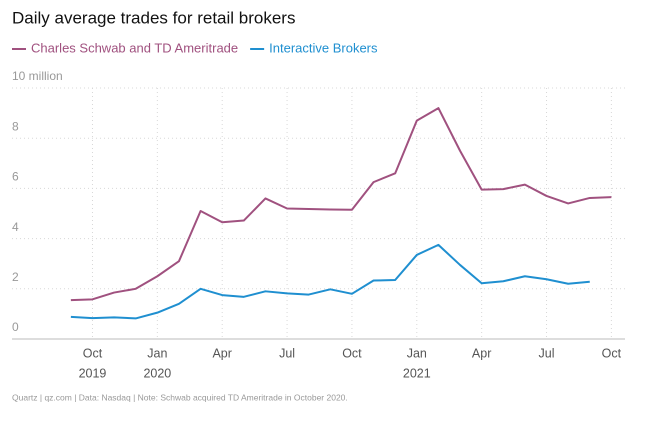  What do you see at coordinates (15, 126) in the screenshot?
I see `y-tick-label: 8` at bounding box center [15, 126].